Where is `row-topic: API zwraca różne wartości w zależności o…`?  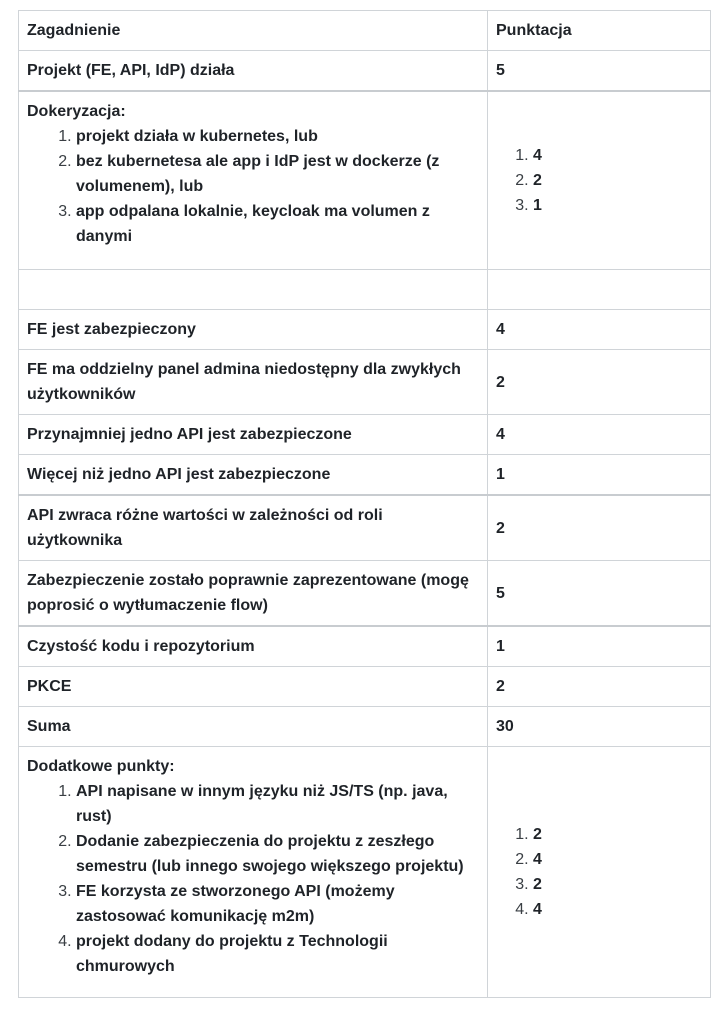 row-topic: API zwraca różne wartości w zależności o… is located at coordinates (253, 527).